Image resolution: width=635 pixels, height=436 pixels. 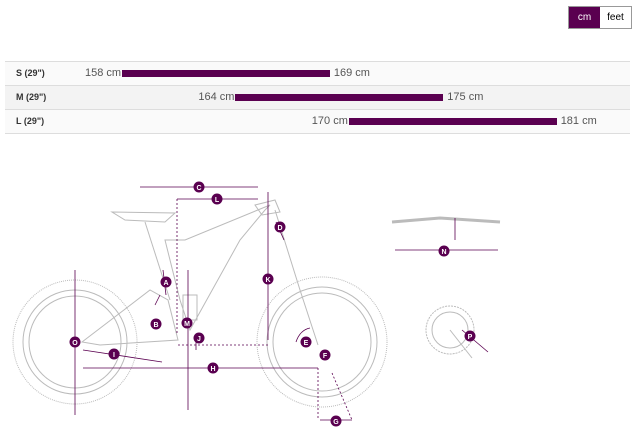 I want to click on dimension-label-d: D, so click(x=280, y=227).